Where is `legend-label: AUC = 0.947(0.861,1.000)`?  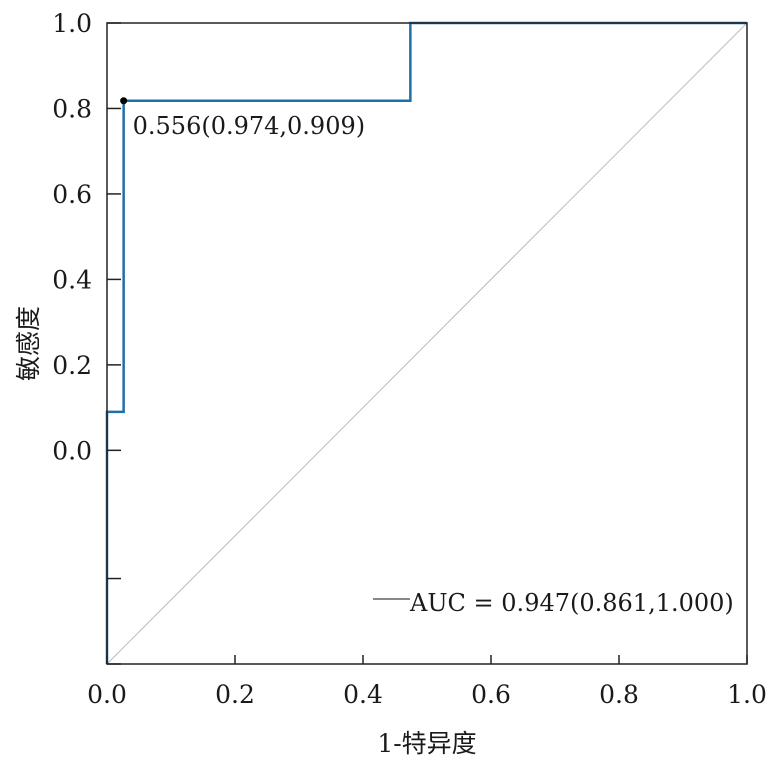
legend-label: AUC = 0.947(0.861,1.000) is located at coordinates (571, 603).